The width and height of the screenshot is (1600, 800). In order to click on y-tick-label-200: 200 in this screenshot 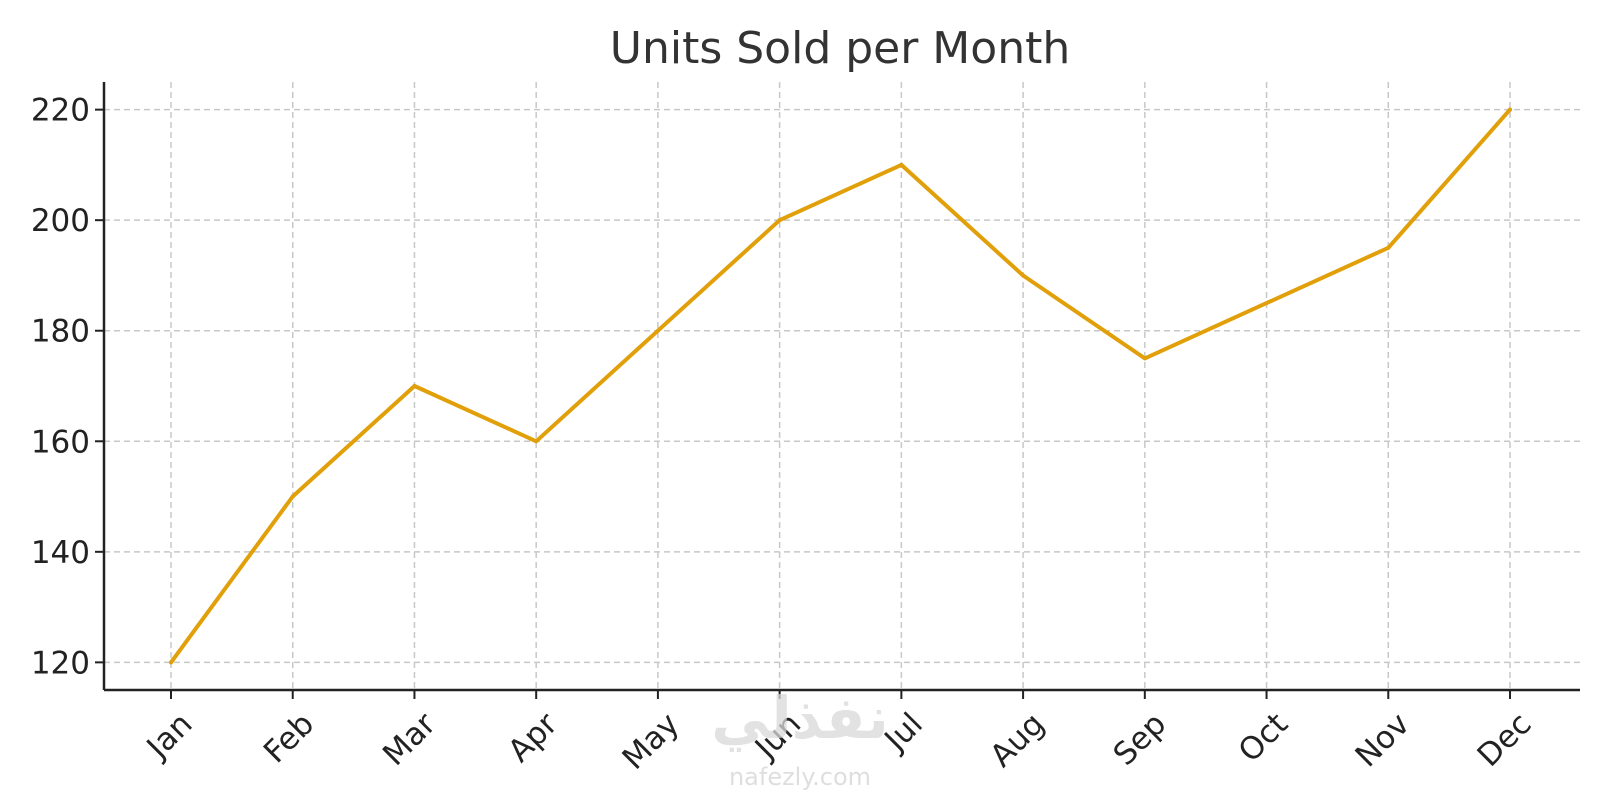, I will do `click(60, 221)`.